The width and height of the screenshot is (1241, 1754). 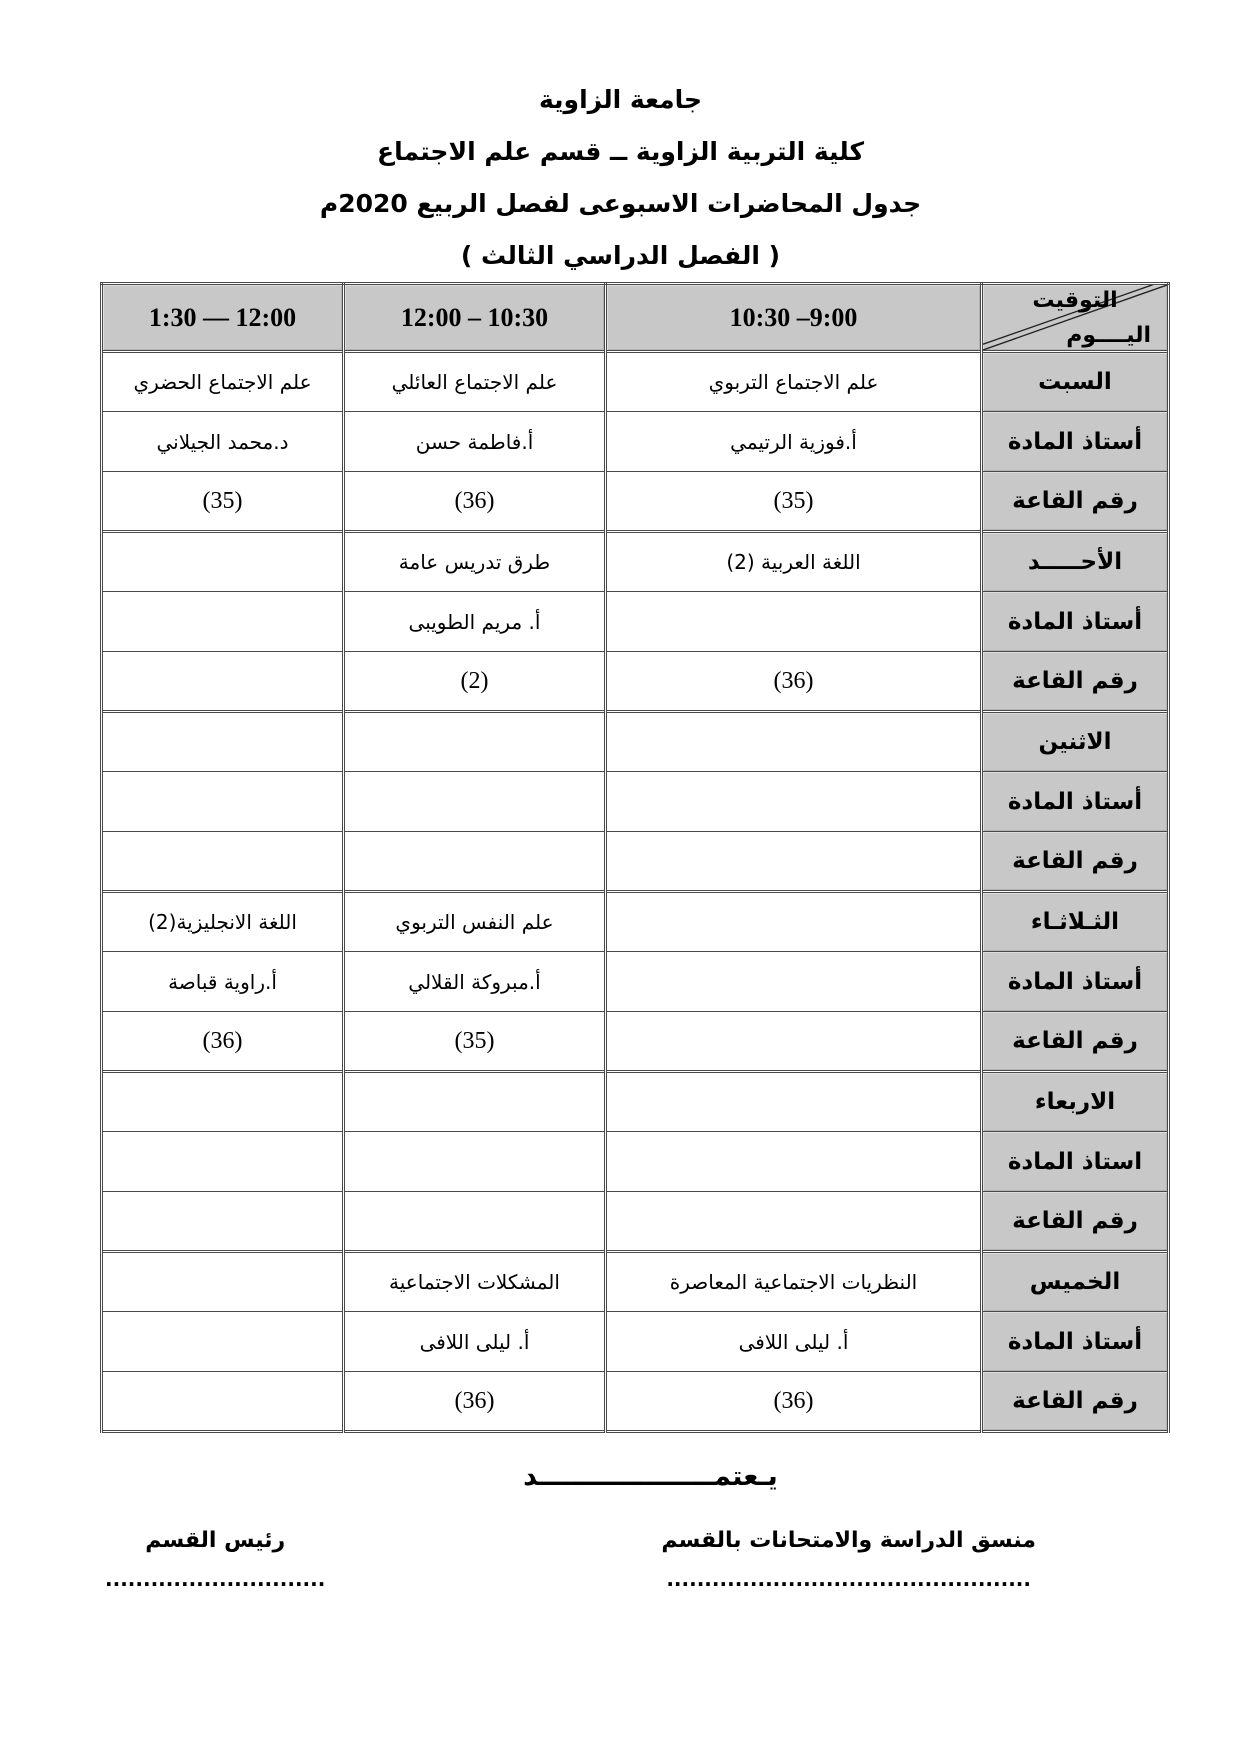 What do you see at coordinates (222, 921) in the screenshot?
I see `subject-cell: اللغة الانجليزية(2)` at bounding box center [222, 921].